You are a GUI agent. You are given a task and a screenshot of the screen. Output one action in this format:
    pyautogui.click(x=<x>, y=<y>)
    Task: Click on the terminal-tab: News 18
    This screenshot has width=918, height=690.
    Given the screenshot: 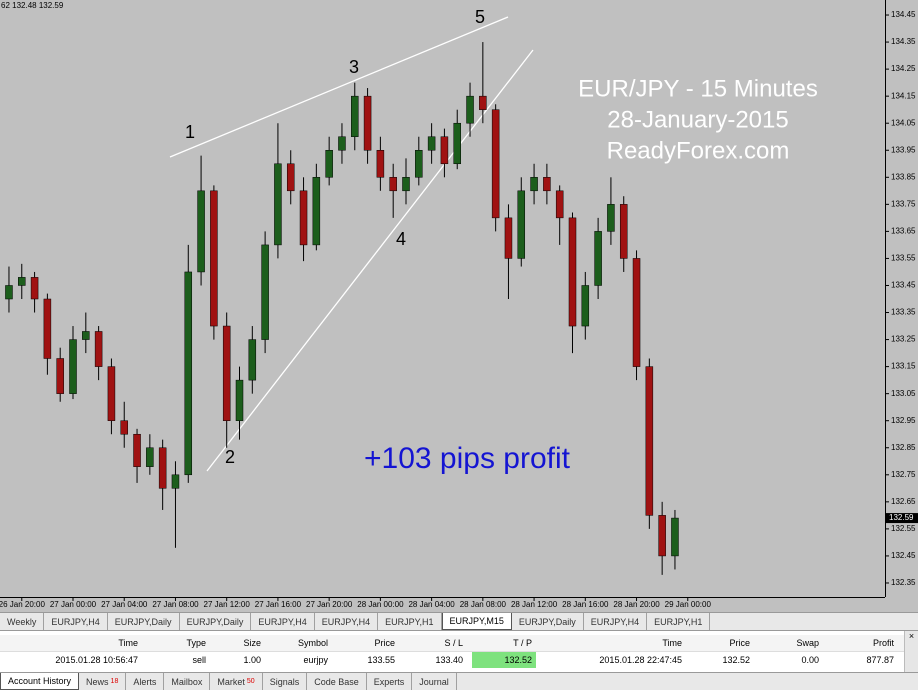 What is the action you would take?
    pyautogui.click(x=103, y=681)
    